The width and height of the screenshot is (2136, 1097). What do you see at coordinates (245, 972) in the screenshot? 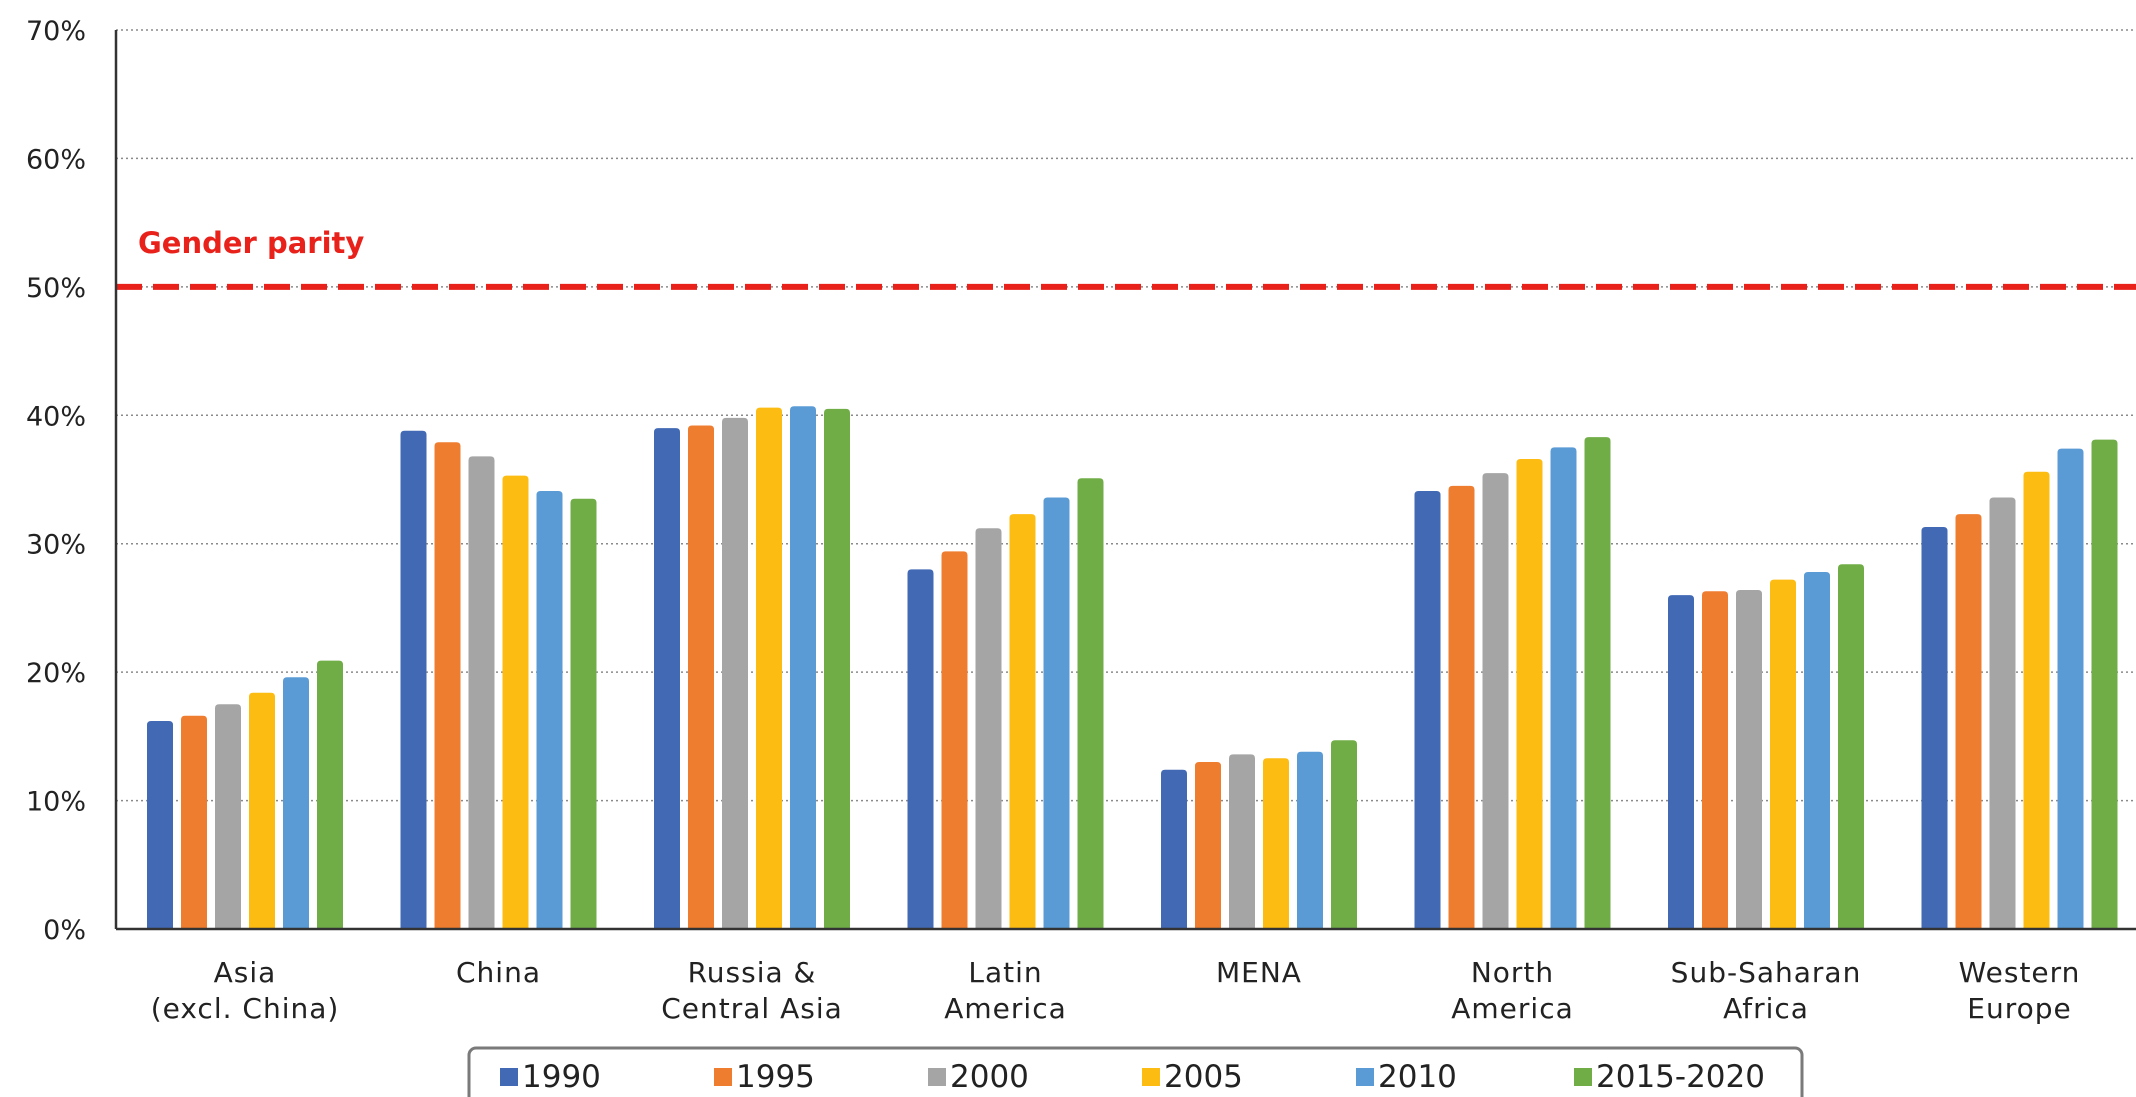
I see `category-label: Asia` at bounding box center [245, 972].